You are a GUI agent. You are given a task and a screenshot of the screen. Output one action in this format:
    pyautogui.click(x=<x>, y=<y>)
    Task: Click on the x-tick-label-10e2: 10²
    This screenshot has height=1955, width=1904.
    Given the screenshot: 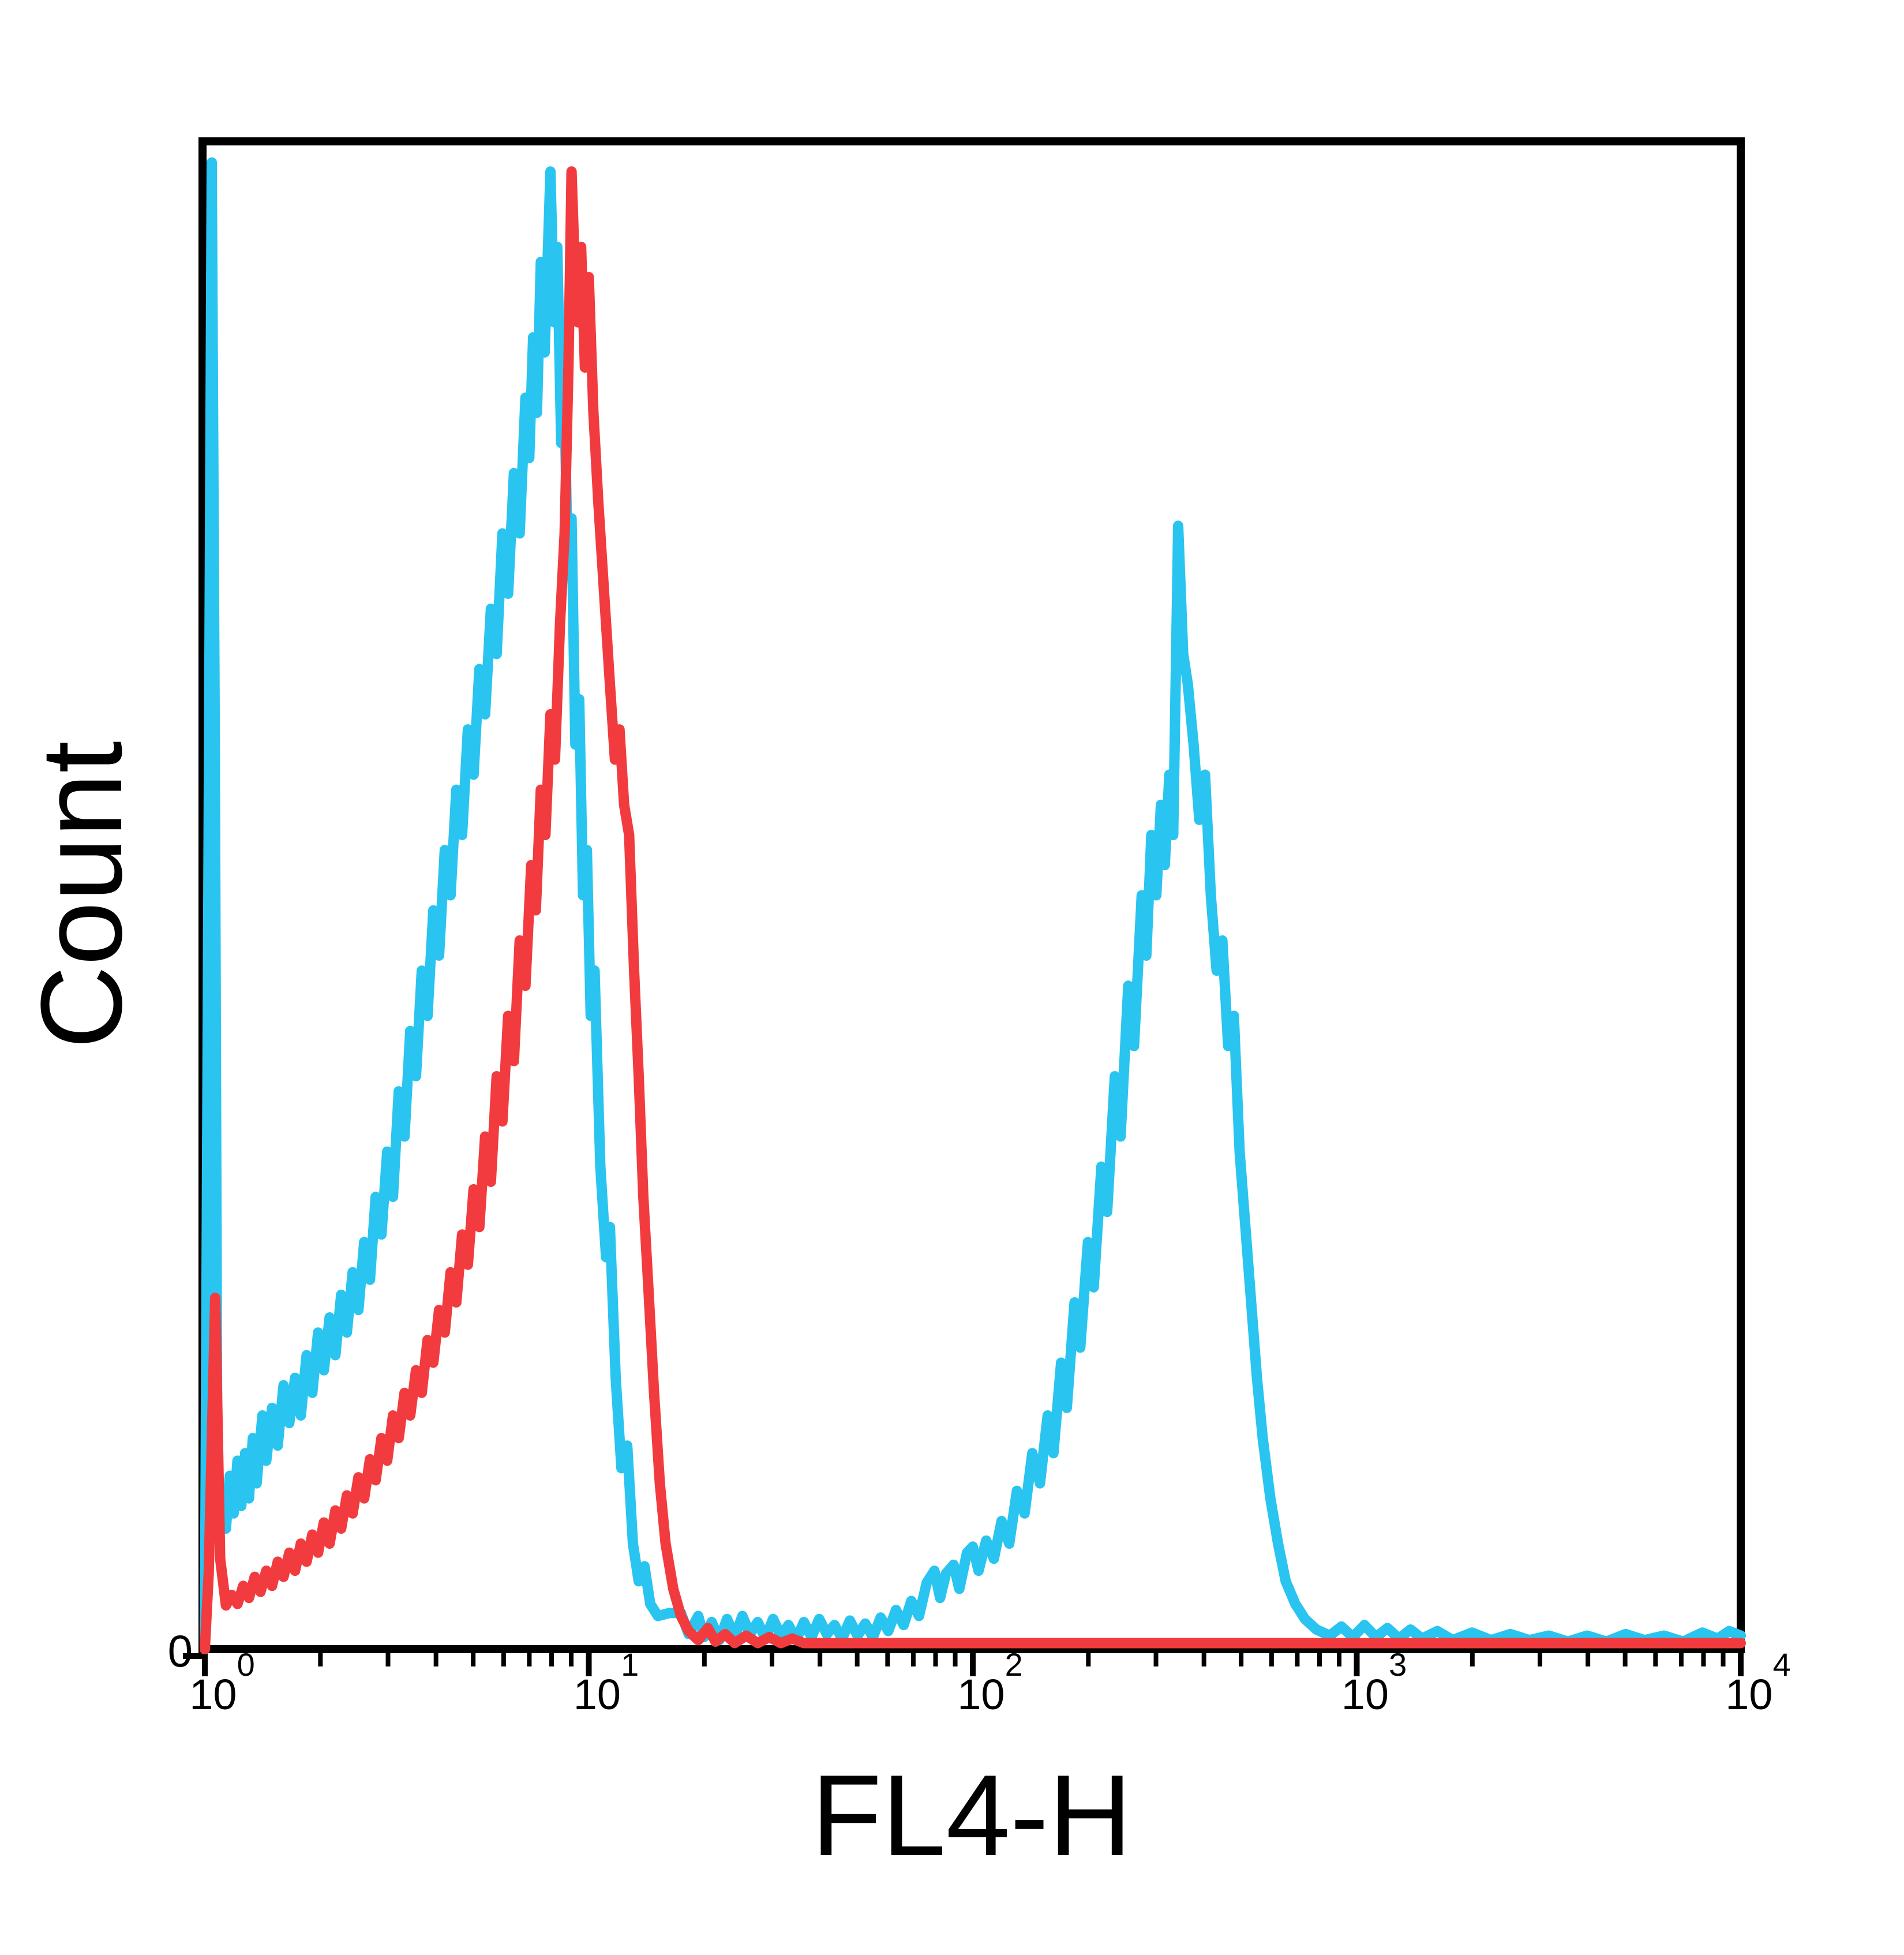 What is the action you would take?
    pyautogui.click(x=990, y=1682)
    